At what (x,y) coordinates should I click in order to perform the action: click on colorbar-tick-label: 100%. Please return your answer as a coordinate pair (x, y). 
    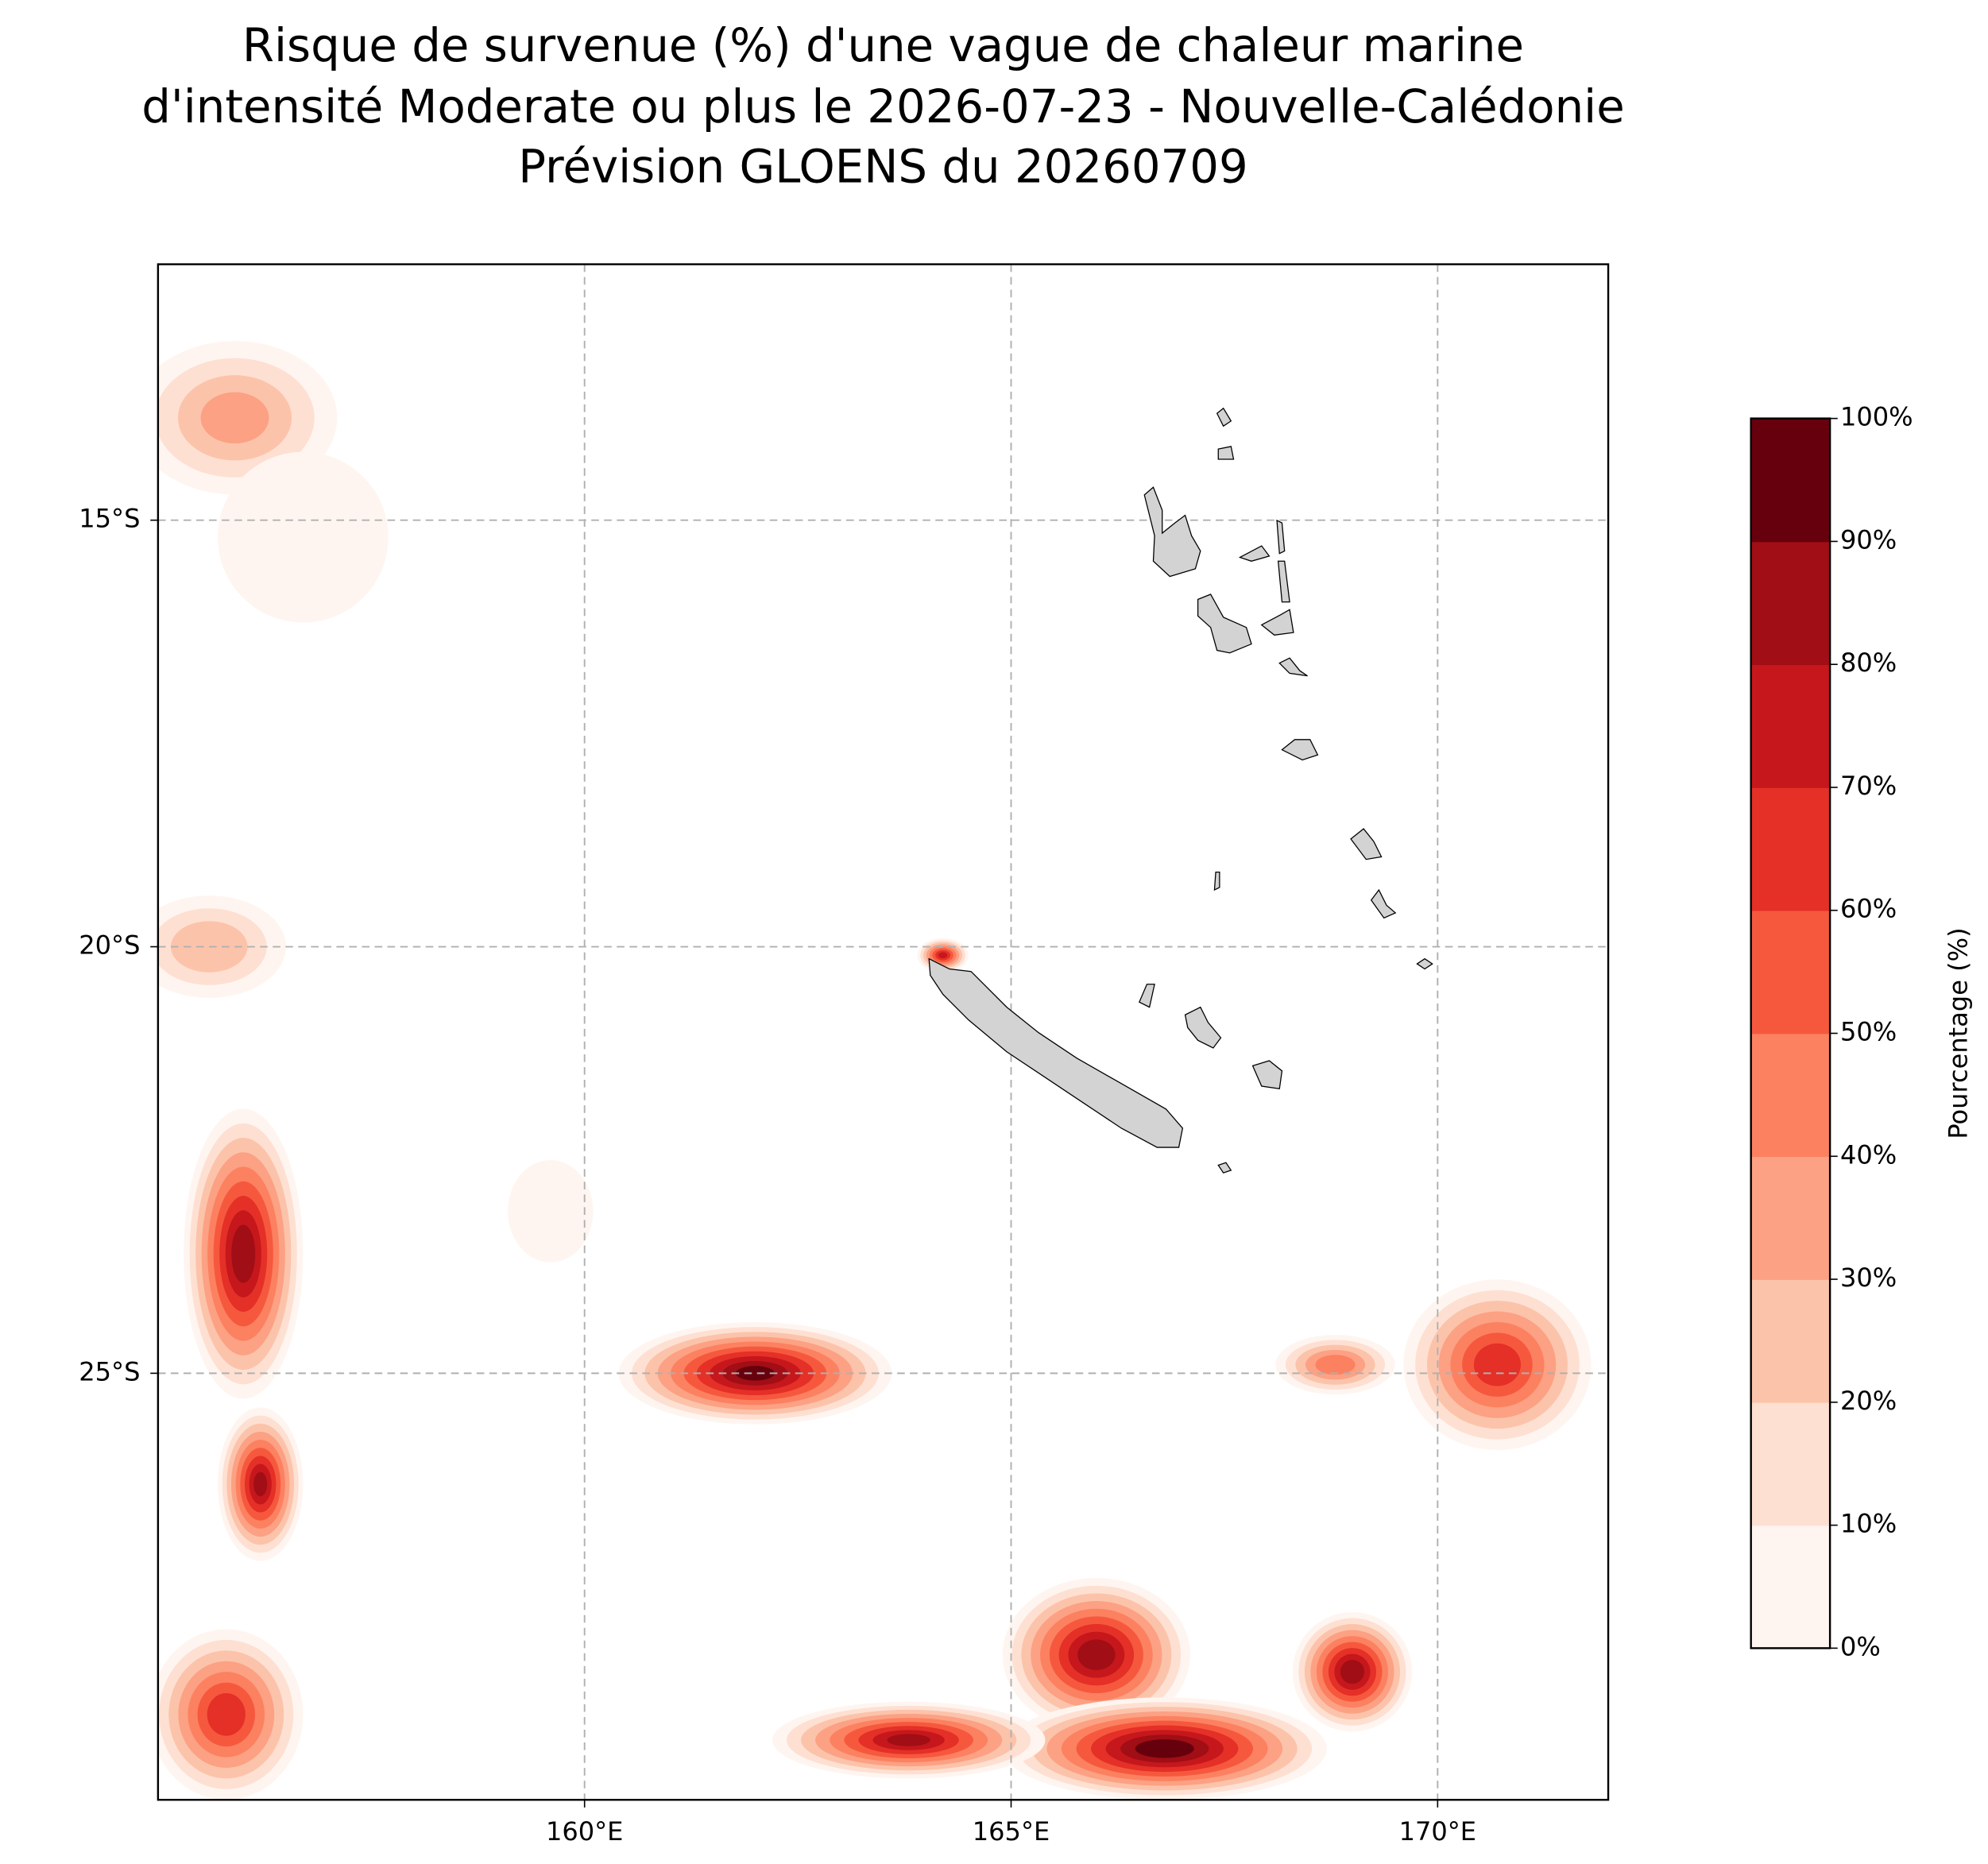
    Looking at the image, I should click on (1876, 417).